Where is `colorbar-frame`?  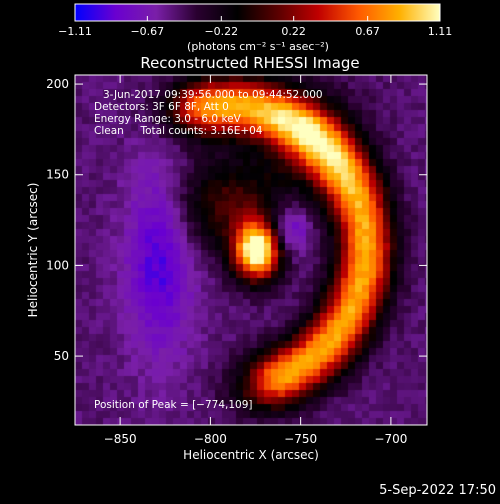
colorbar-frame is located at coordinates (257, 12).